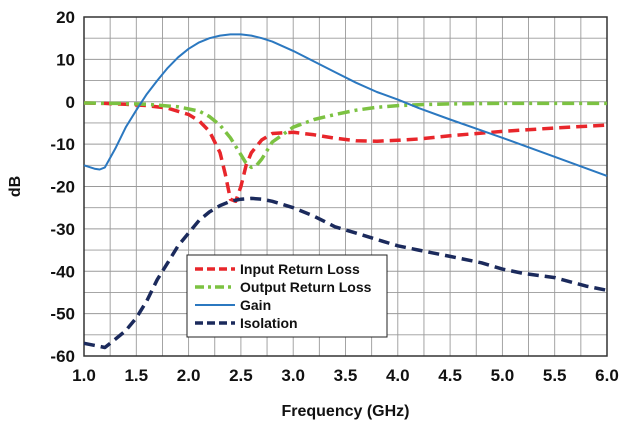  Describe the element at coordinates (84, 375) in the screenshot. I see `x-tick-label: 1.0` at that location.